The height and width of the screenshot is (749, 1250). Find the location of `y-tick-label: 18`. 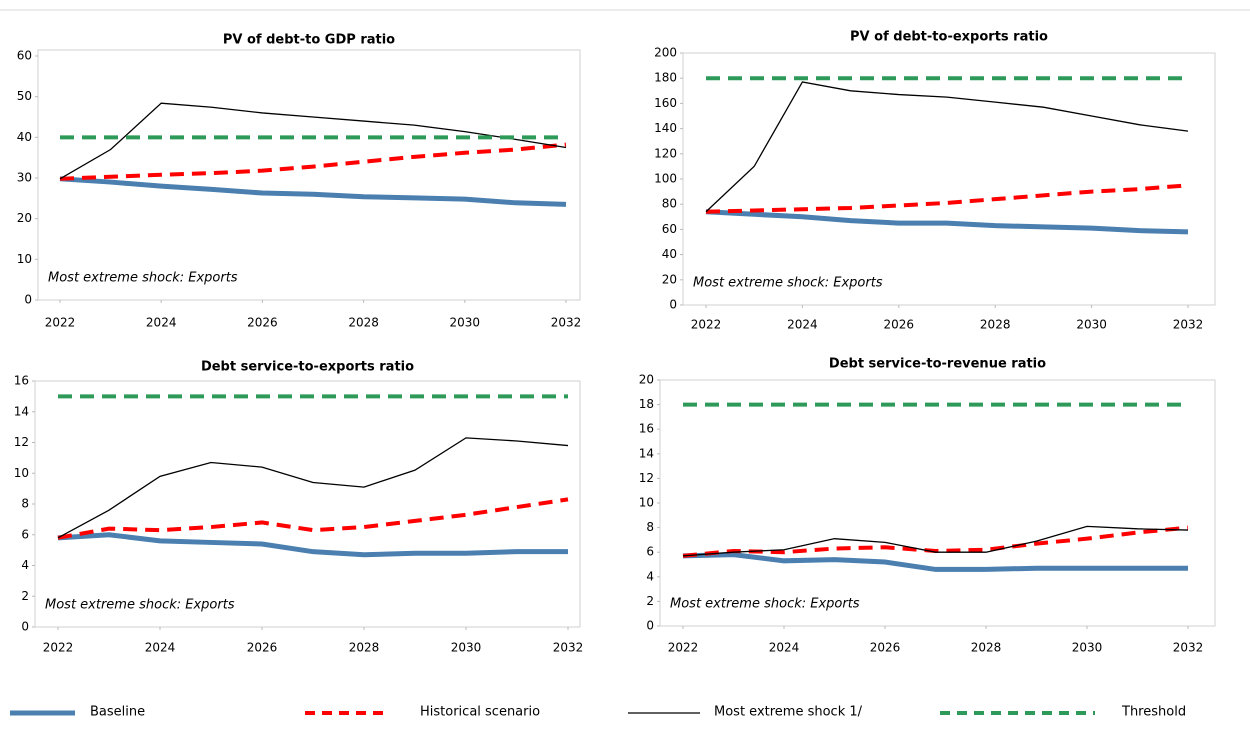

y-tick-label: 18 is located at coordinates (646, 404).